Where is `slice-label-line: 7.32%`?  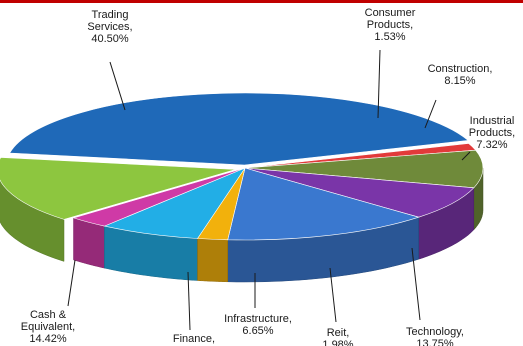
slice-label-line: 7.32% is located at coordinates (491, 145).